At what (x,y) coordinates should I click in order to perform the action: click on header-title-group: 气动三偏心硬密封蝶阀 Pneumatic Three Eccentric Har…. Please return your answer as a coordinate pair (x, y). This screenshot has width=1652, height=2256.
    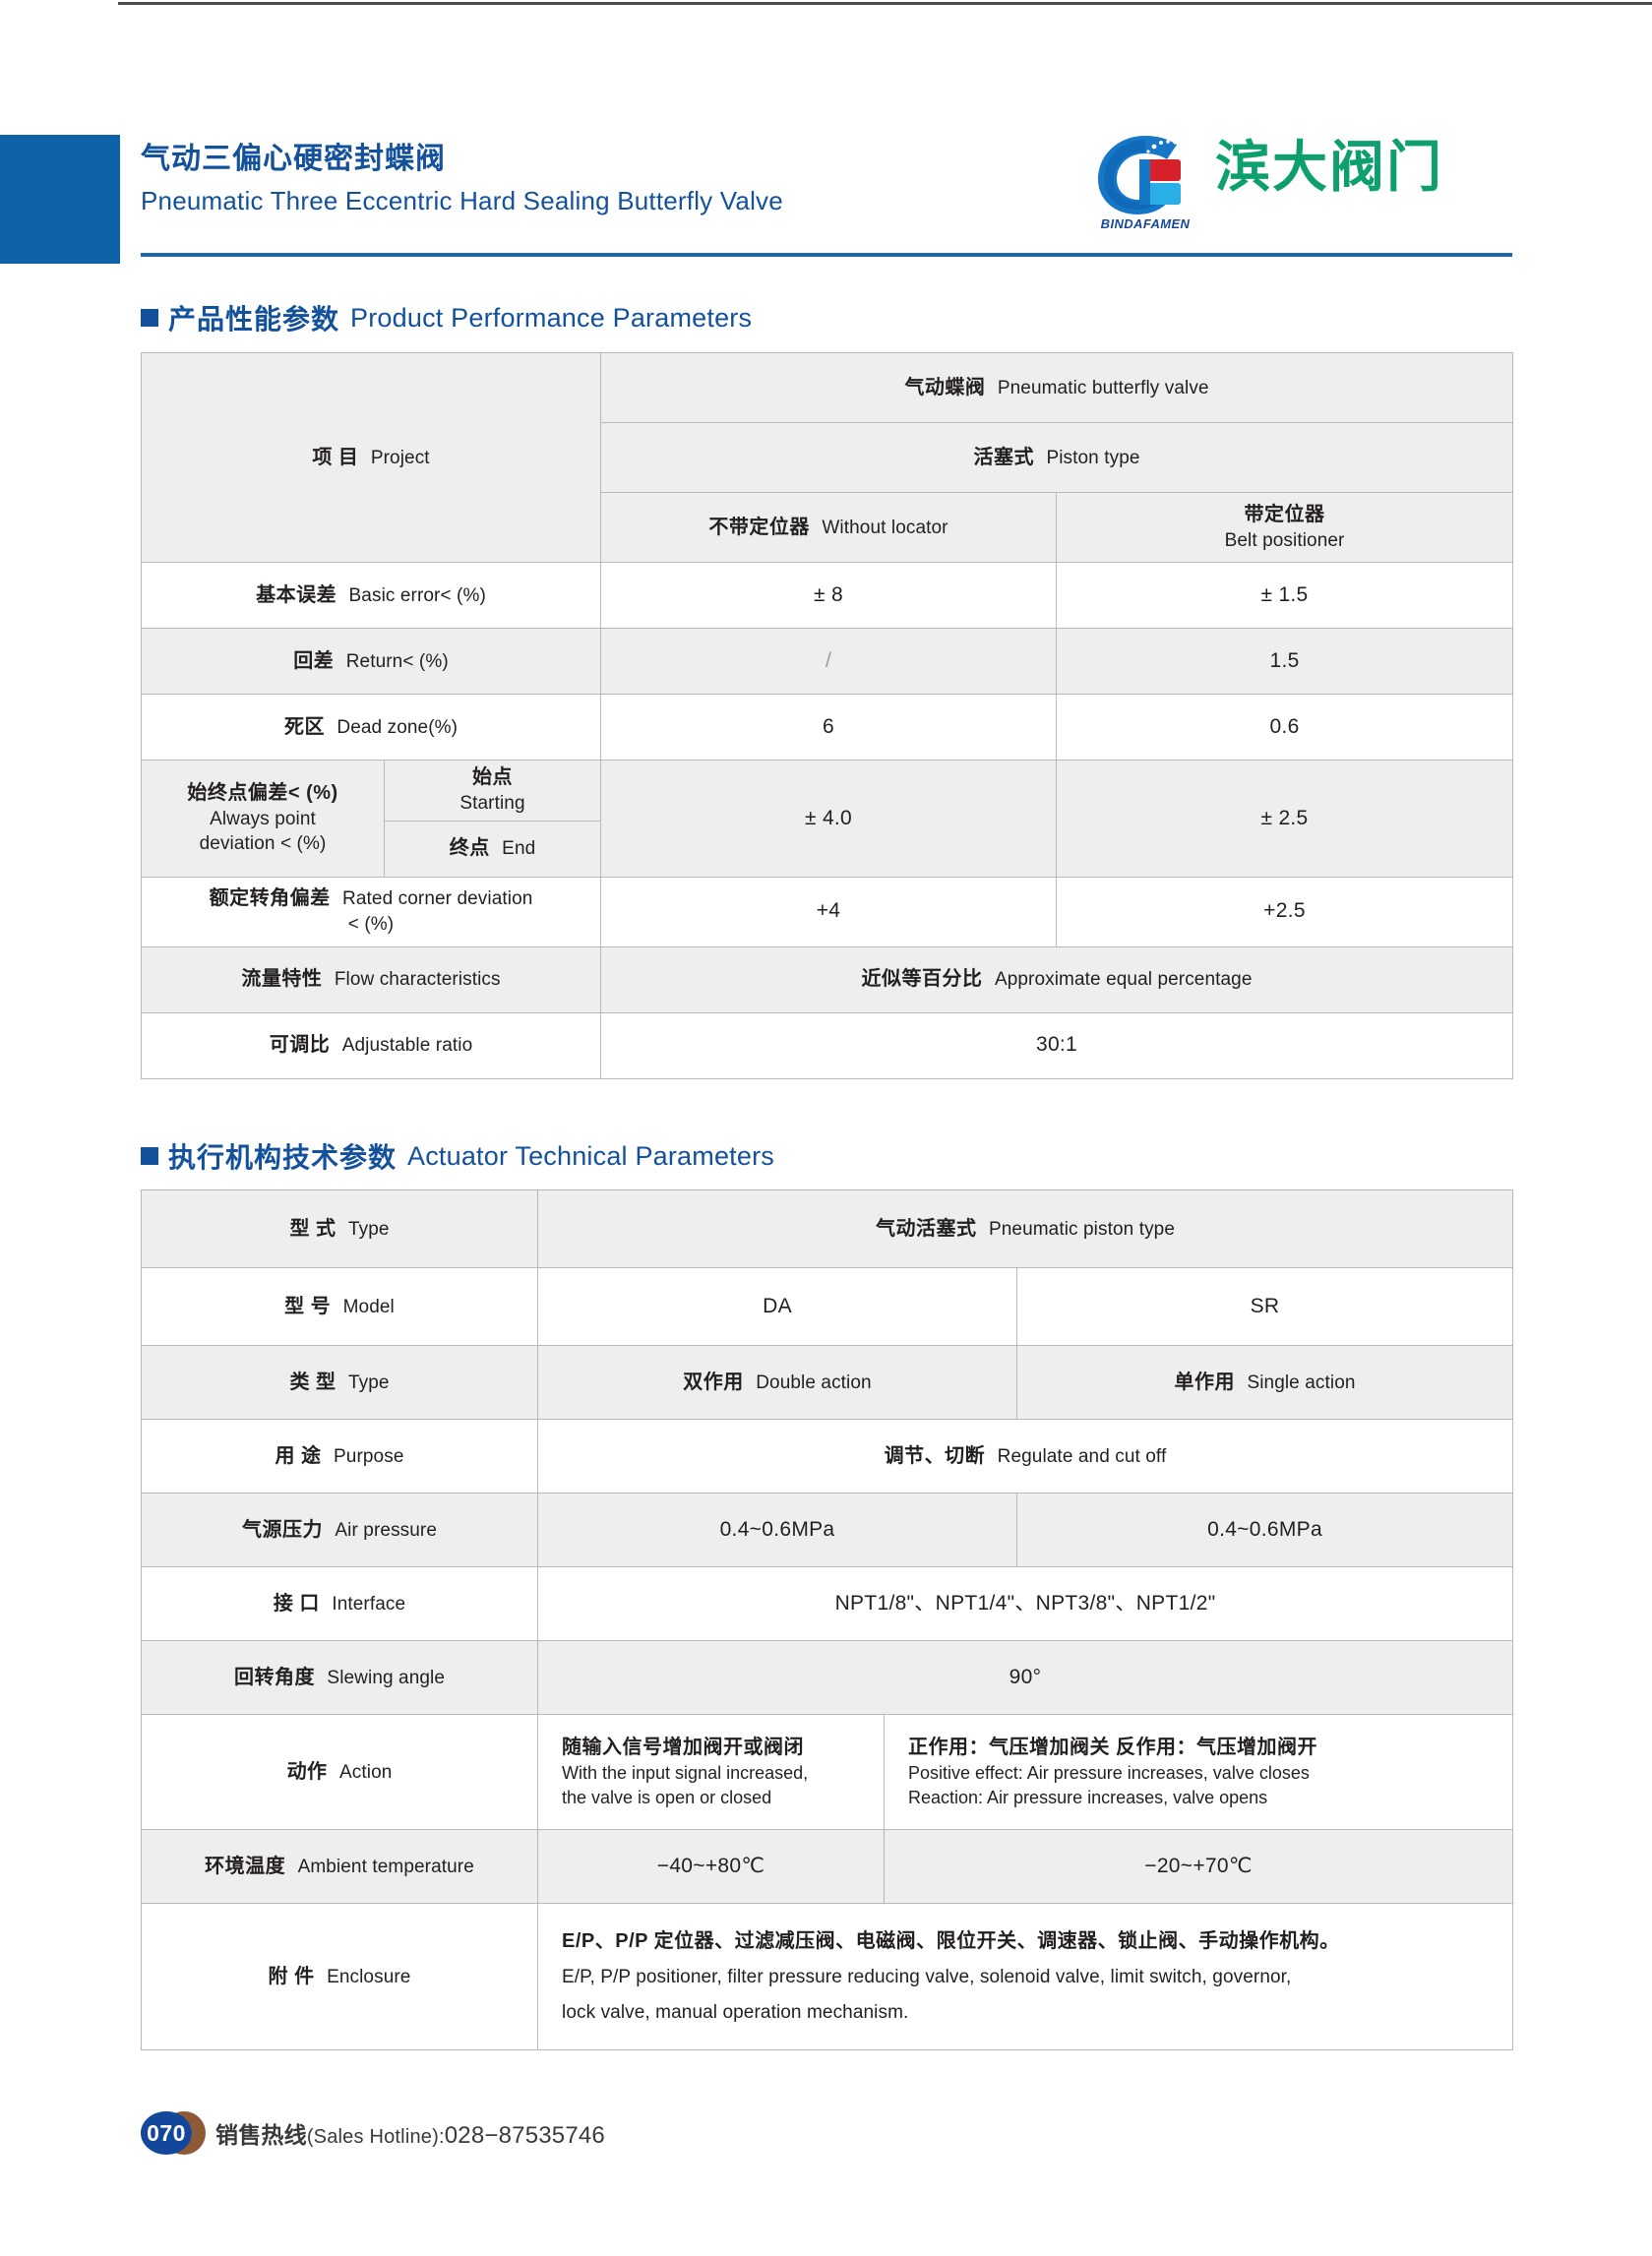
    Looking at the image, I should click on (462, 180).